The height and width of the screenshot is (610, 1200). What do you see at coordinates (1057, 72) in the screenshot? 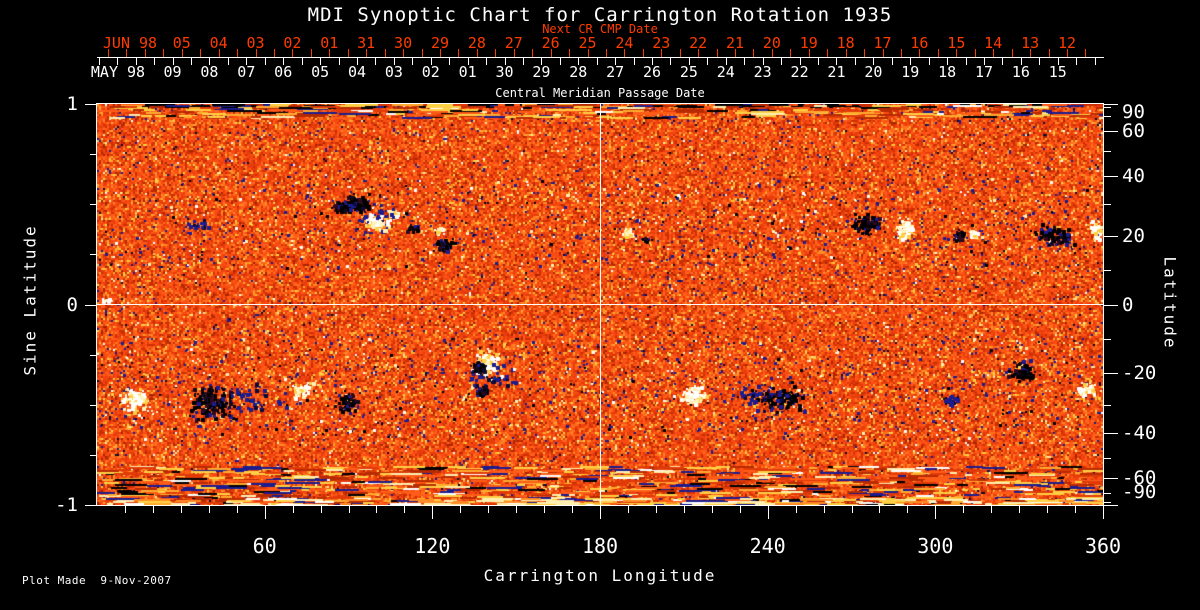
I see `cmp-date-label: 15` at bounding box center [1057, 72].